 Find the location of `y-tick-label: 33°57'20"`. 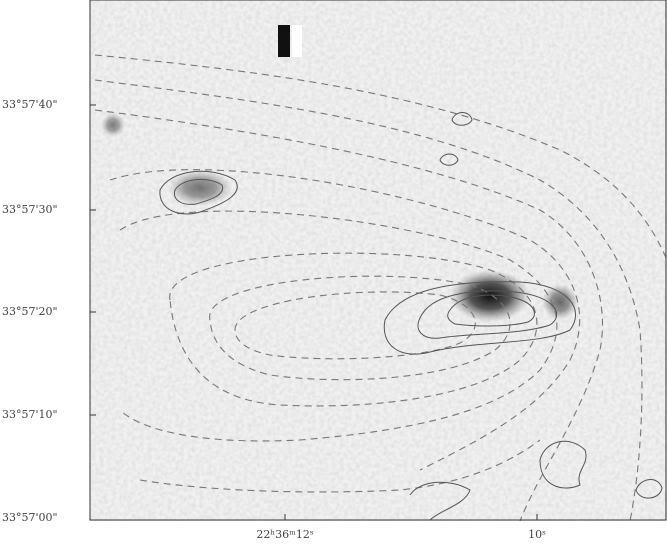

y-tick-label: 33°57'20" is located at coordinates (30, 311).